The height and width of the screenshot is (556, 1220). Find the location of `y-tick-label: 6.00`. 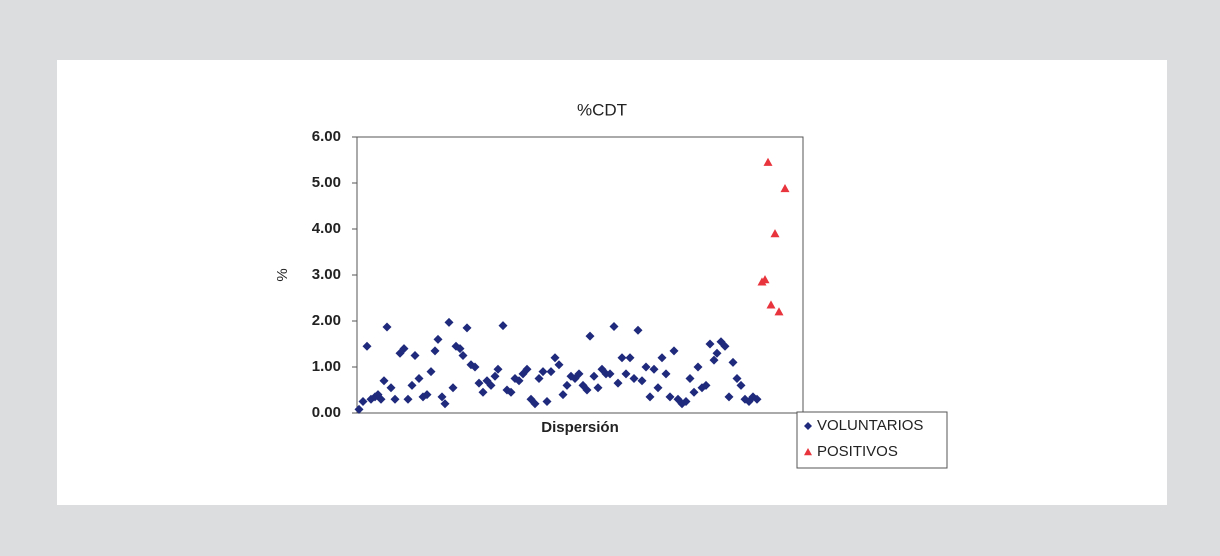

y-tick-label: 6.00 is located at coordinates (326, 136).